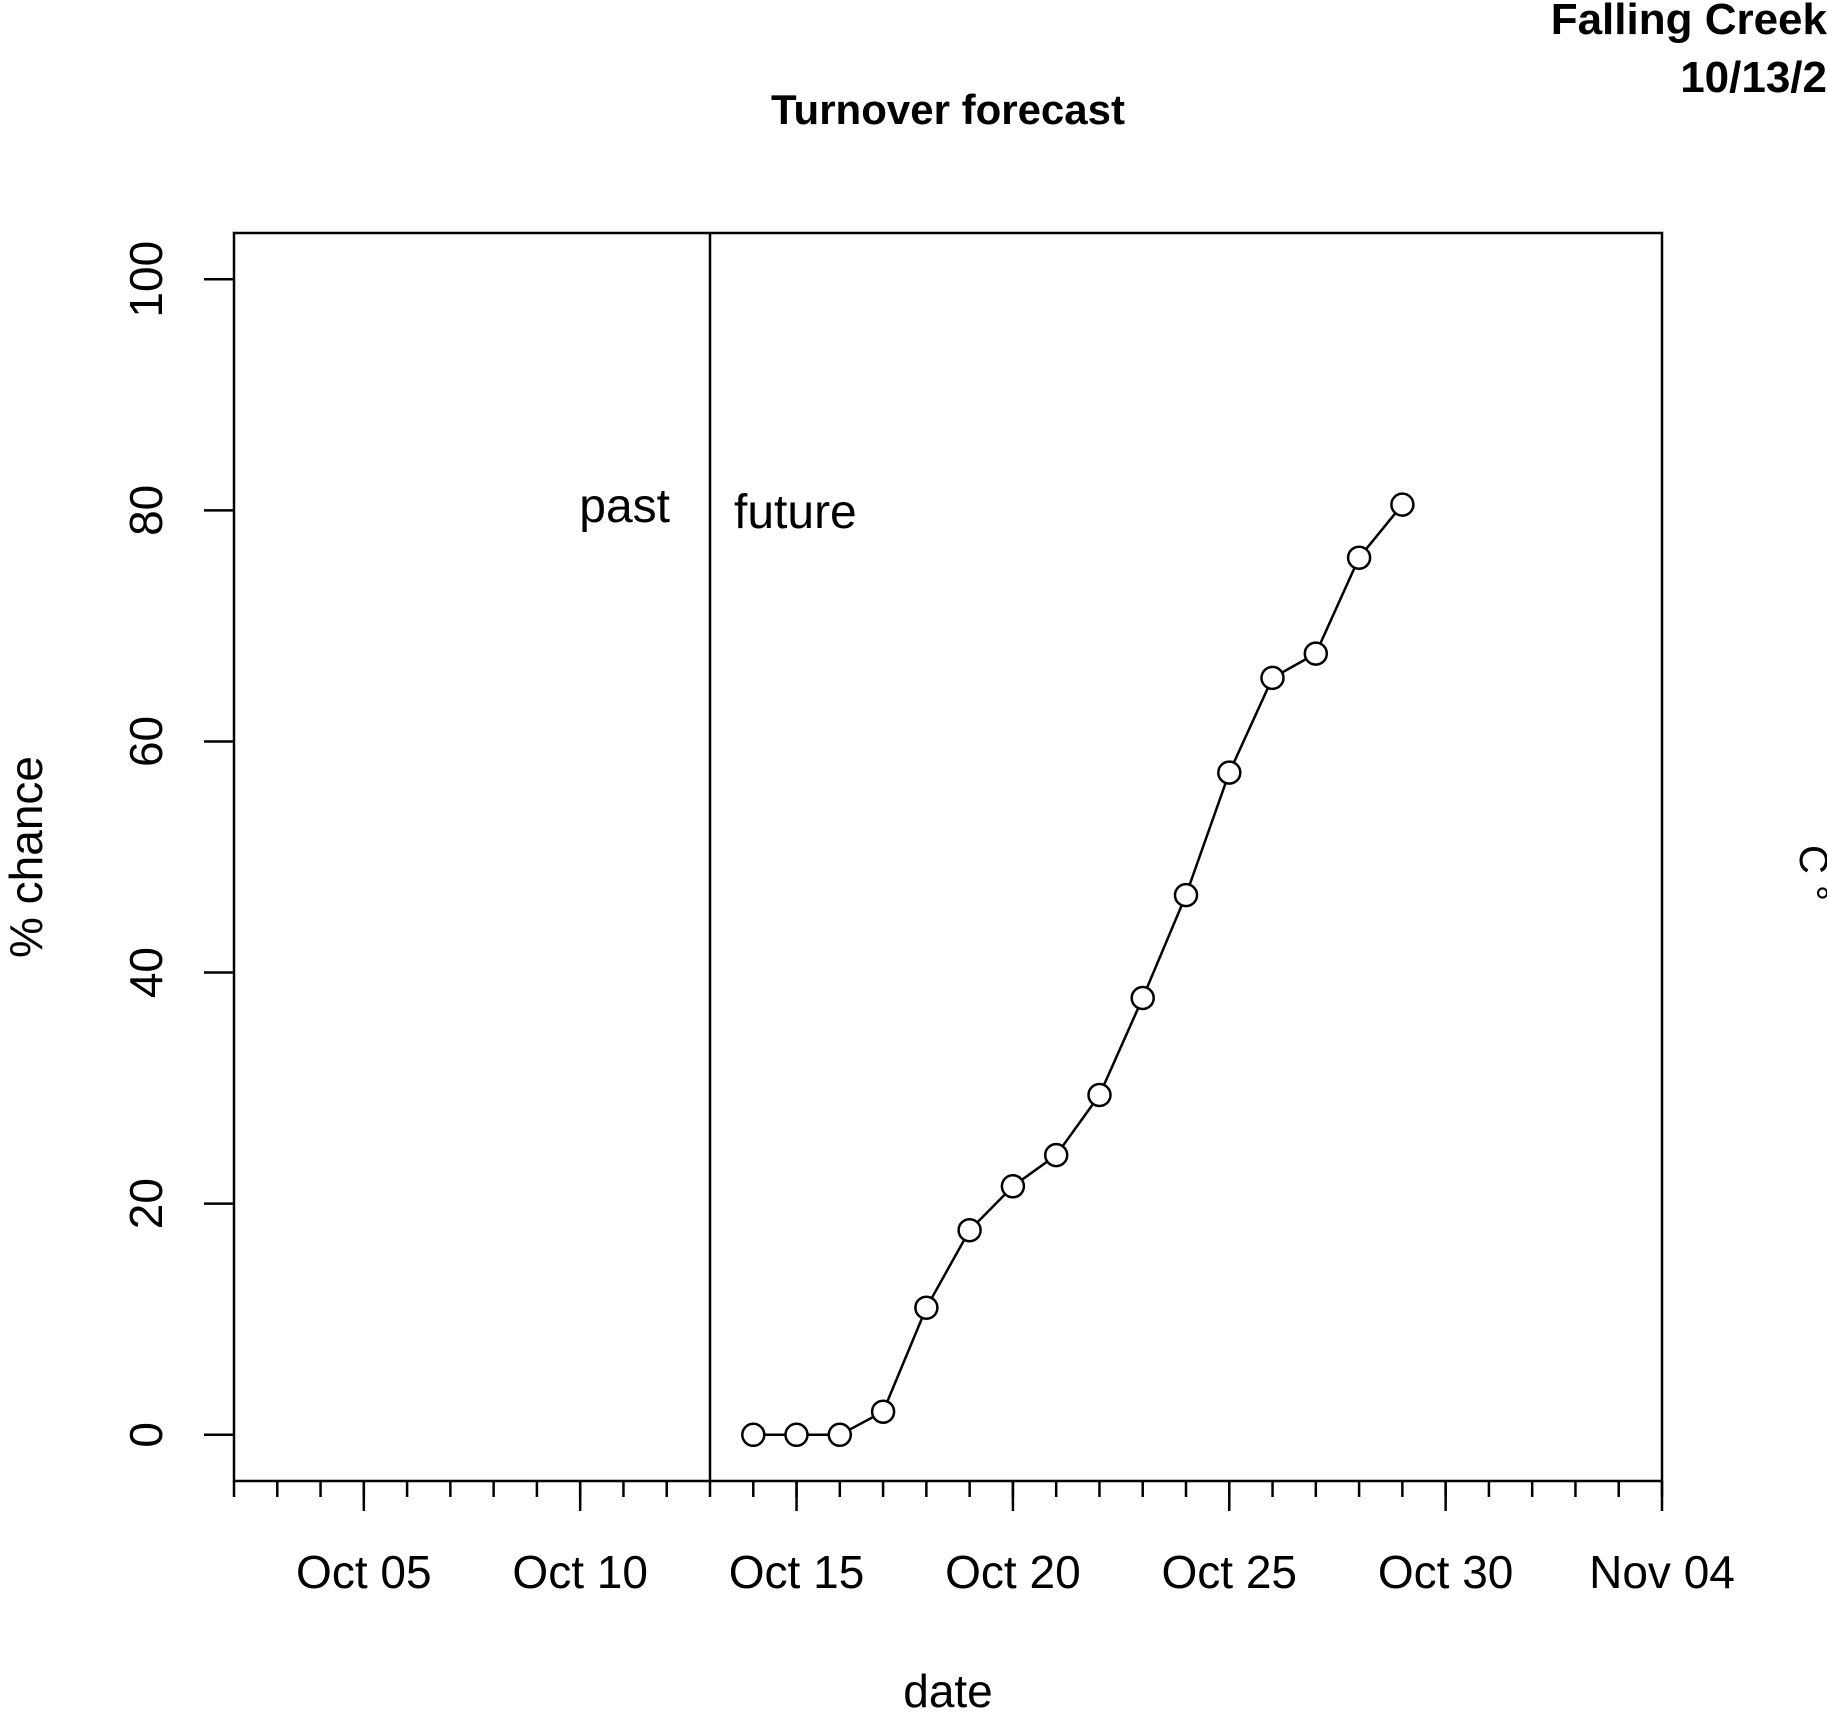  What do you see at coordinates (26, 857) in the screenshot?
I see `y-axis-title: % chance` at bounding box center [26, 857].